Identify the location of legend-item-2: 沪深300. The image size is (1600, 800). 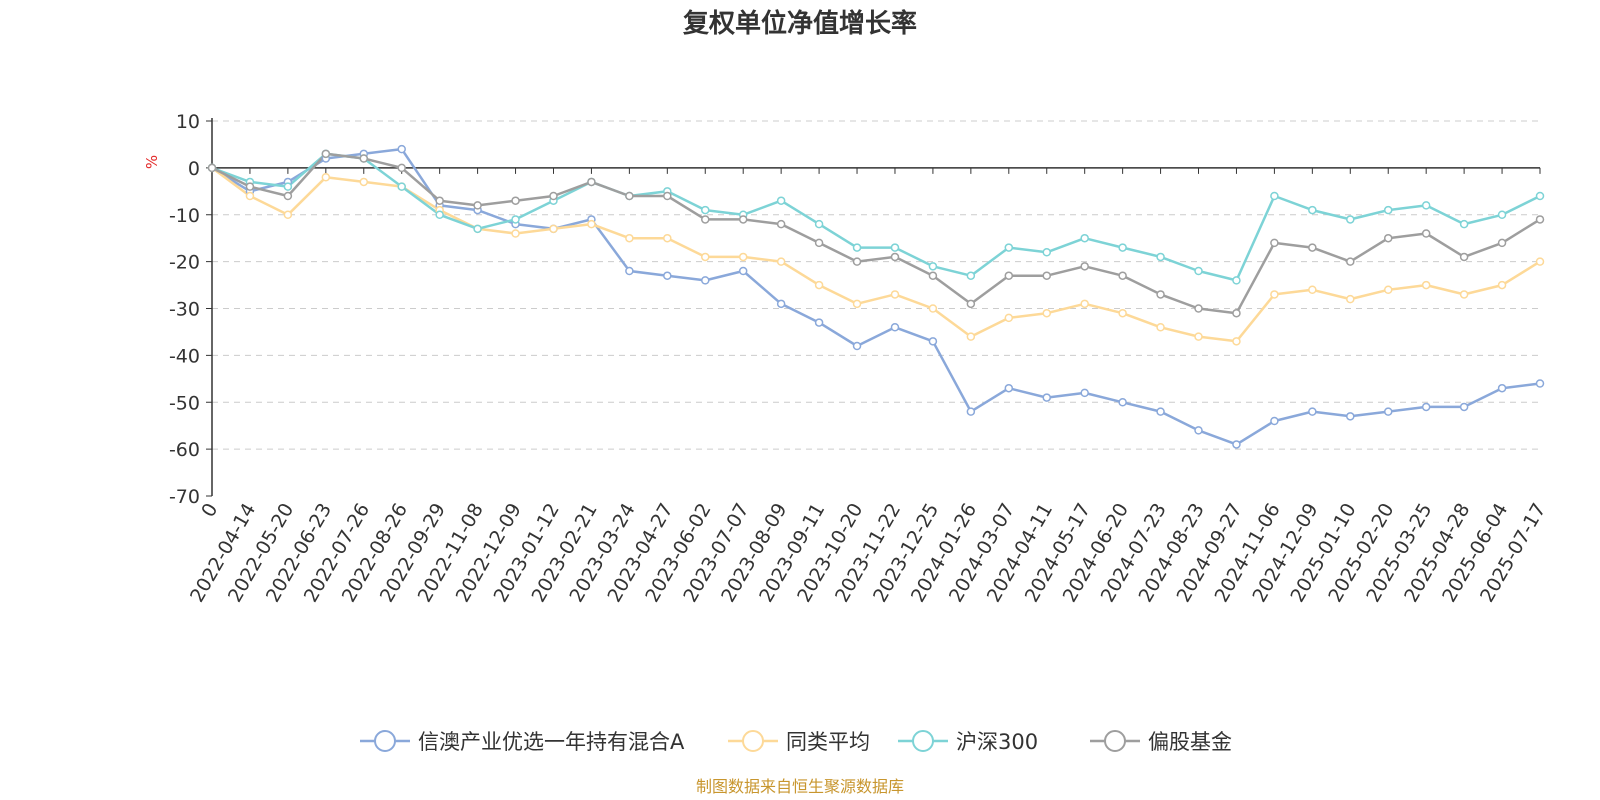
(968, 742).